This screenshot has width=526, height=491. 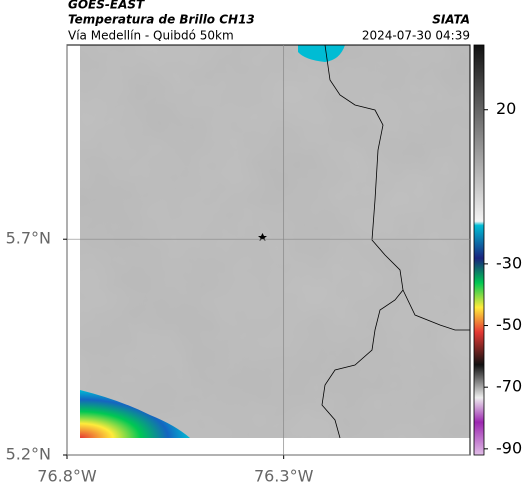 What do you see at coordinates (67, 476) in the screenshot?
I see `x-tick-label: 76.8°W` at bounding box center [67, 476].